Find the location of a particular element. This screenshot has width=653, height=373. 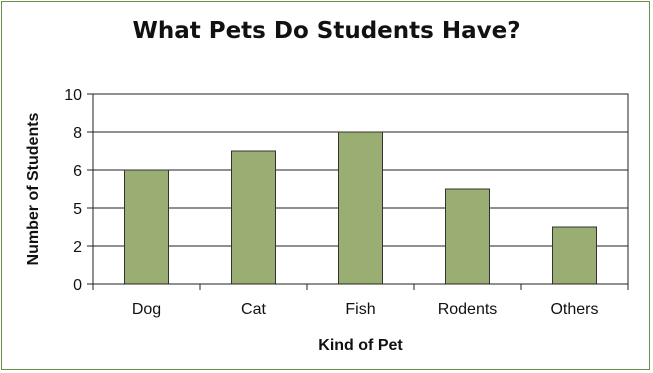

x-tick-label: Rodents is located at coordinates (468, 309).